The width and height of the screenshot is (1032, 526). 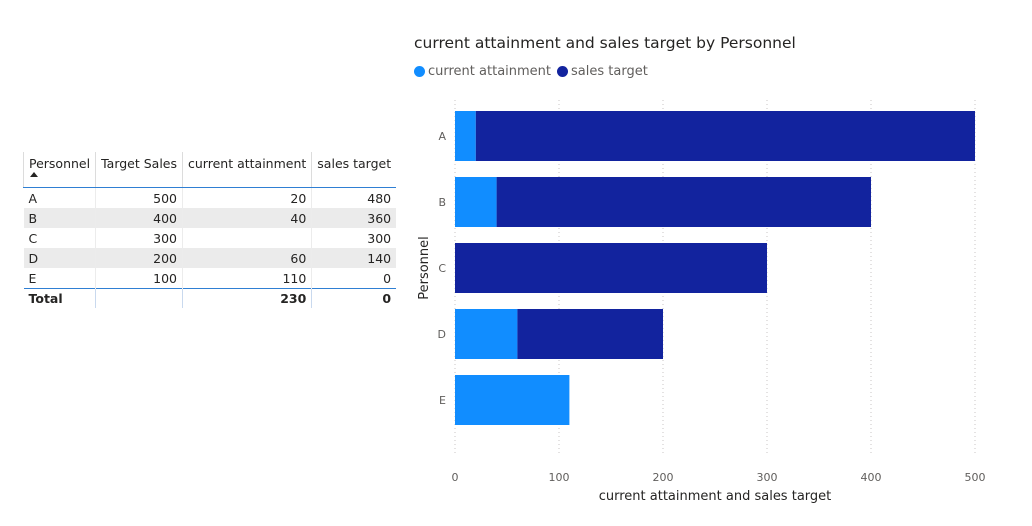 I want to click on total-target-sales, so click(x=139, y=298).